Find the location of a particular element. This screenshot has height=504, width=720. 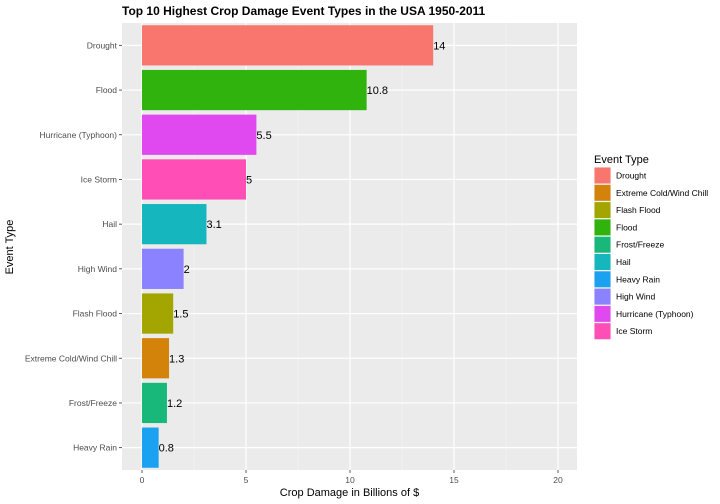

x-tick-label: 15 is located at coordinates (454, 480).